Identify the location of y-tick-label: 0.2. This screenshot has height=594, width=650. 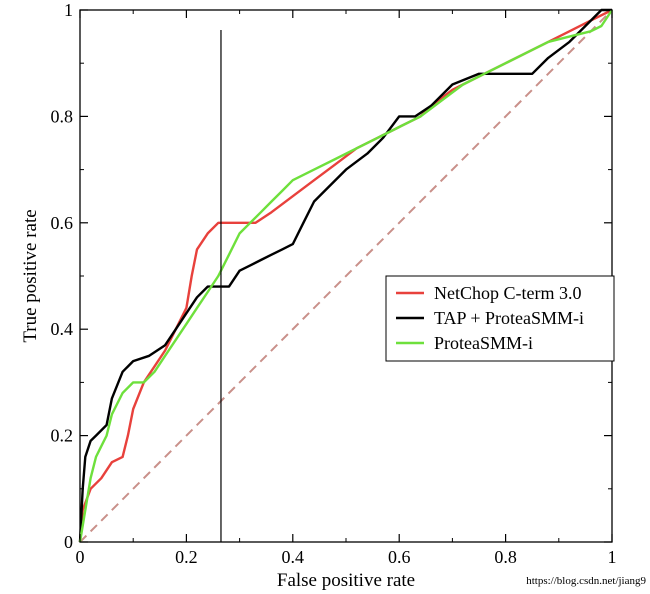
(62, 436).